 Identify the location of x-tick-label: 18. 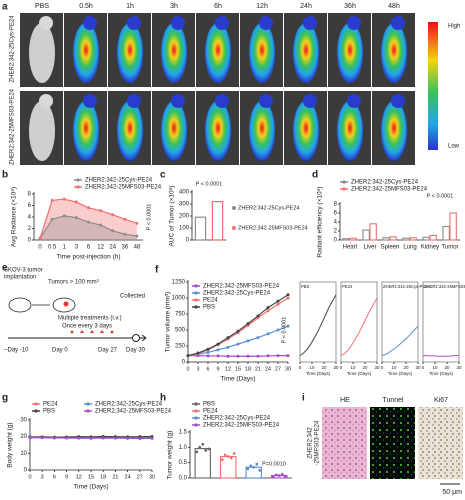
(103, 477).